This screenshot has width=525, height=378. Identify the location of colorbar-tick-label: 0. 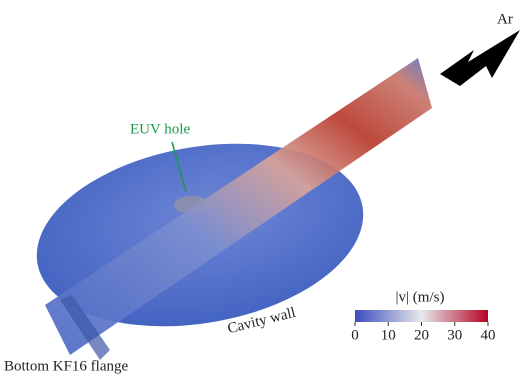
(355, 335).